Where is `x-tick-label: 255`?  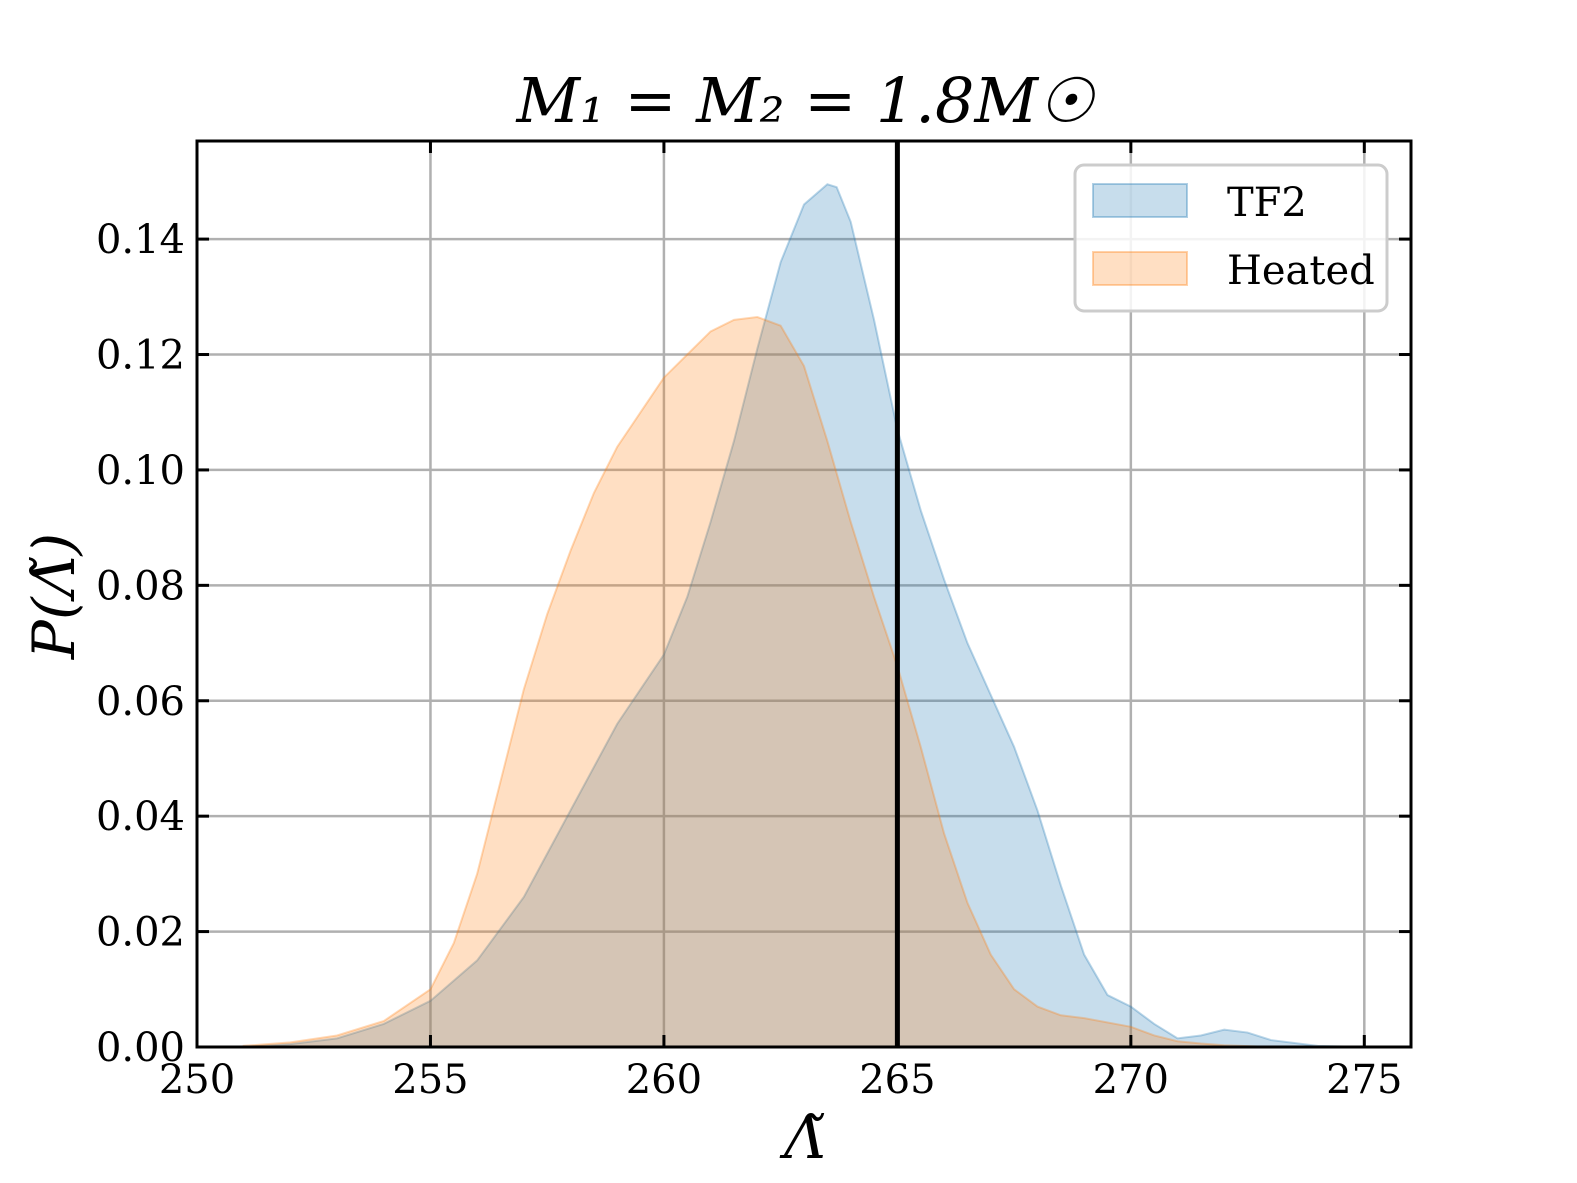
x-tick-label: 255 is located at coordinates (430, 1080).